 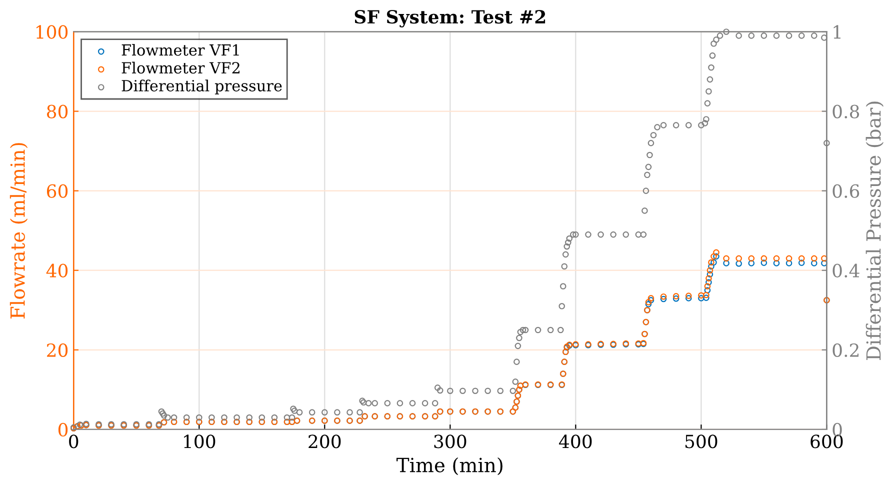 What do you see at coordinates (846, 191) in the screenshot?
I see `y2-tick-label: 0.6` at bounding box center [846, 191].